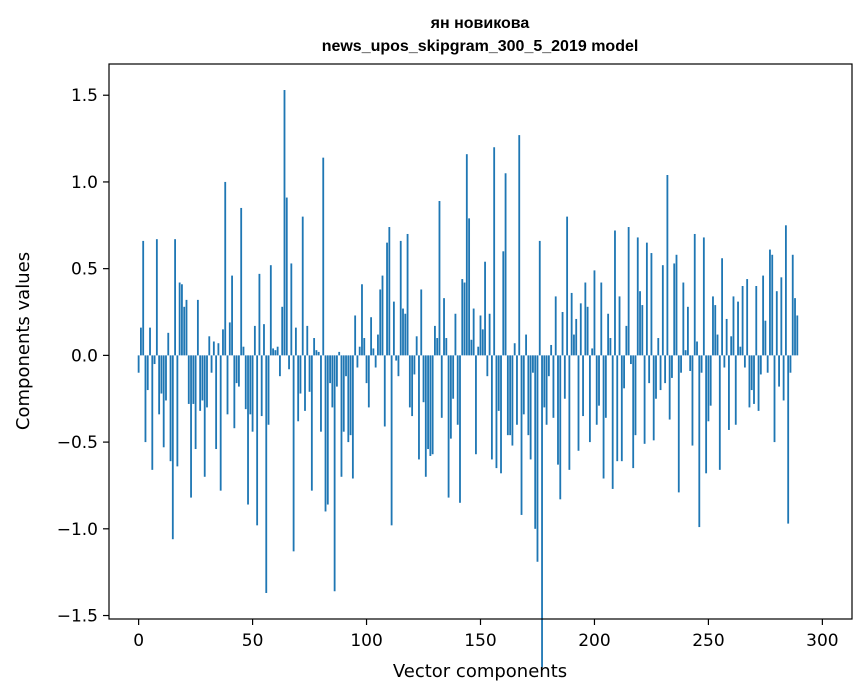 The height and width of the screenshot is (696, 867). What do you see at coordinates (84, 356) in the screenshot?
I see `y-tick-label: 0.0` at bounding box center [84, 356].